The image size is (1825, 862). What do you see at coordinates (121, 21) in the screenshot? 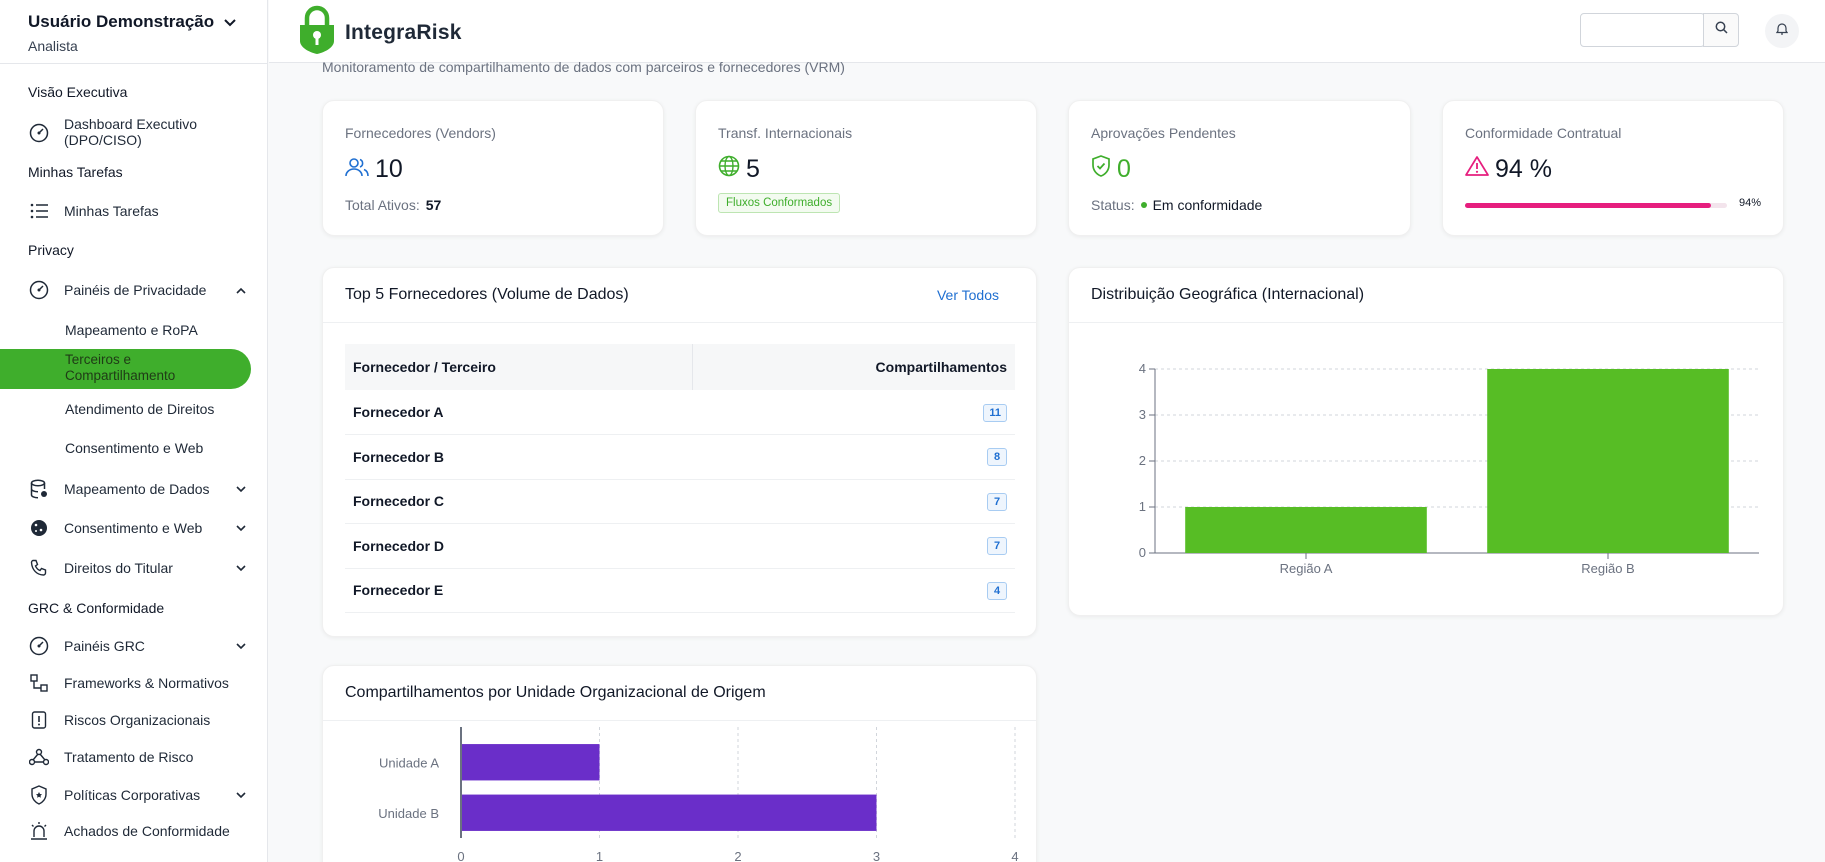
I see `user-name-text: Usuário Demonstração` at bounding box center [121, 21].